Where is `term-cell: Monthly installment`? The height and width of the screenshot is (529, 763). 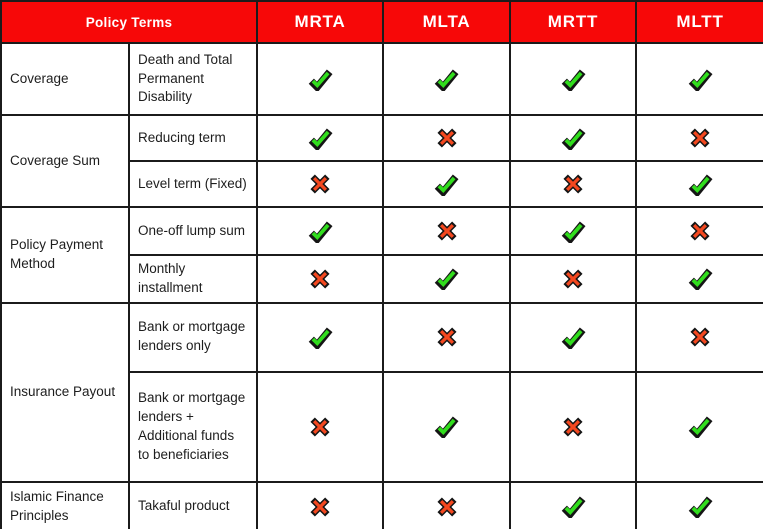
term-cell: Monthly installment is located at coordinates (193, 279).